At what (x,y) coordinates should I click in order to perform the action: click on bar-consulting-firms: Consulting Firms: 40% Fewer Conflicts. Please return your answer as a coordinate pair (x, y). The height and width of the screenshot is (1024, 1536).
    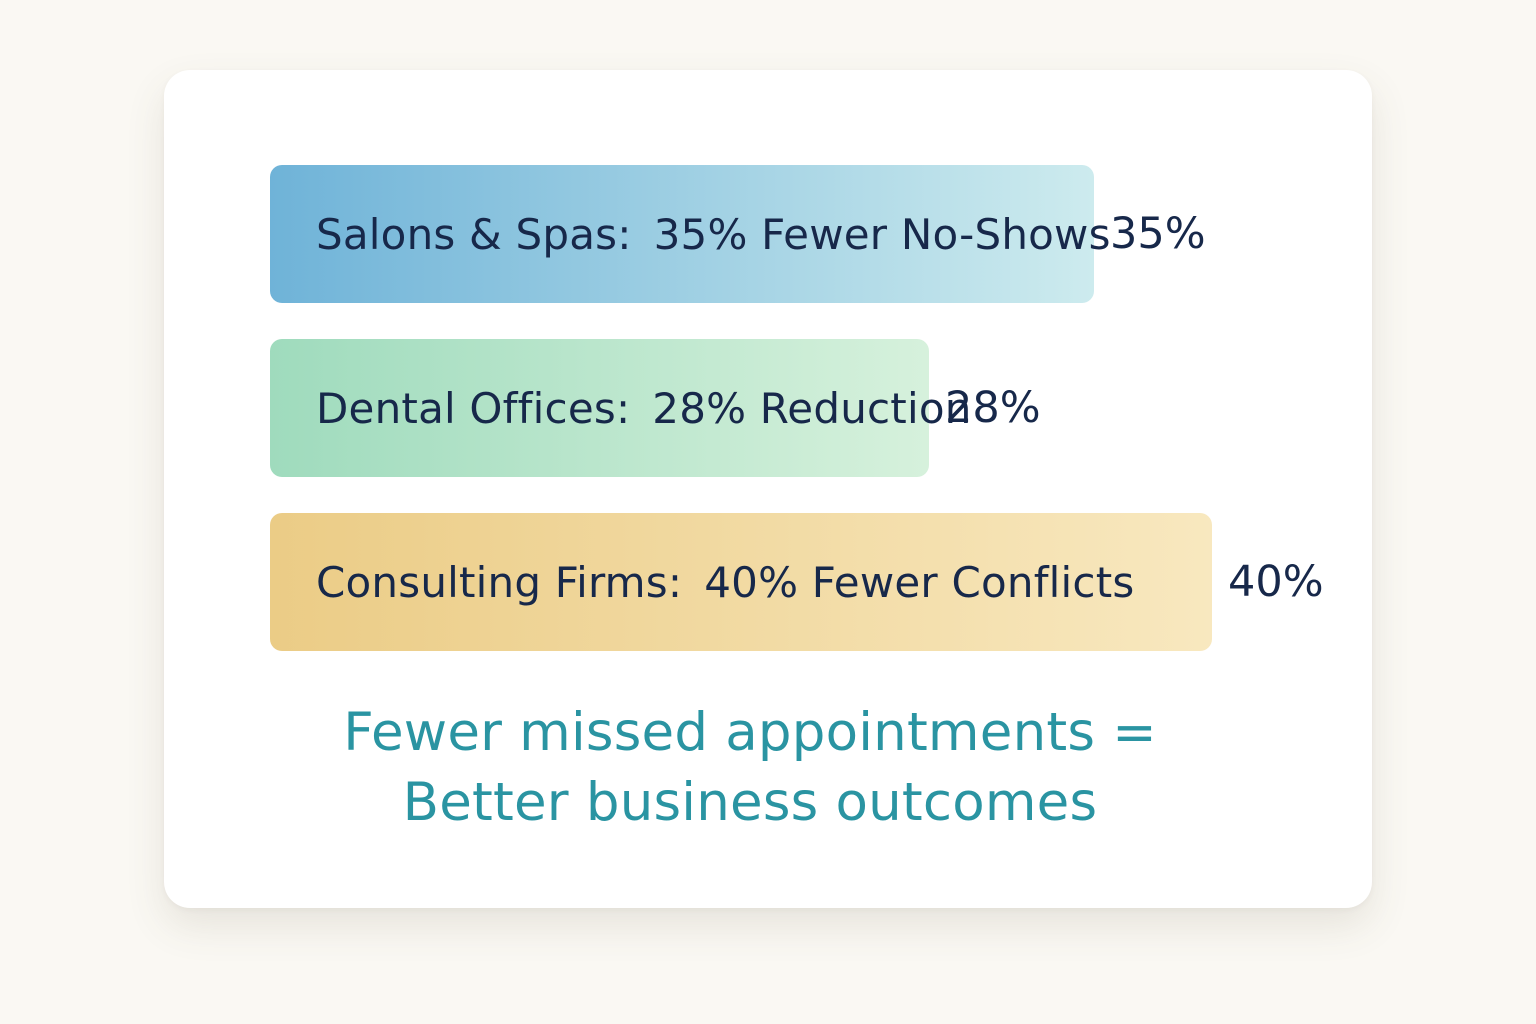
    Looking at the image, I should click on (741, 582).